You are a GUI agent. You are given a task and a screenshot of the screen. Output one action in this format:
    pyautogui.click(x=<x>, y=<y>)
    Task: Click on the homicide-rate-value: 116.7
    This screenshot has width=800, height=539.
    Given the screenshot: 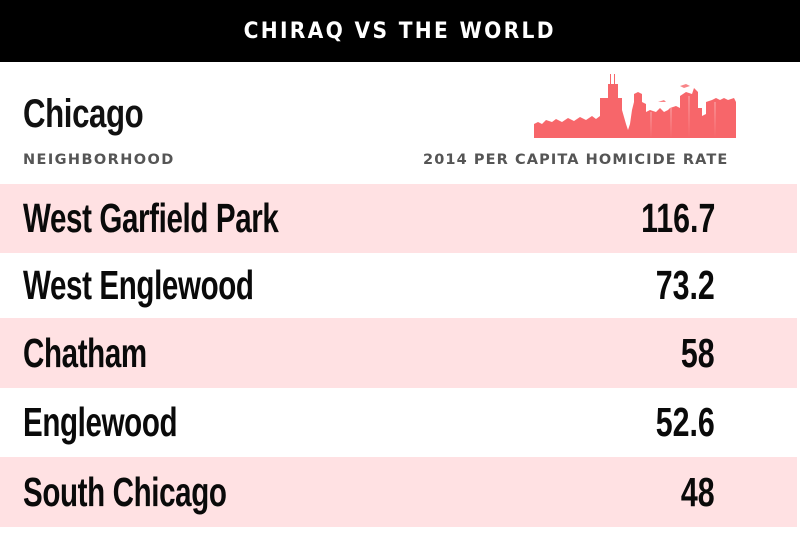 What is the action you would take?
    pyautogui.click(x=677, y=218)
    